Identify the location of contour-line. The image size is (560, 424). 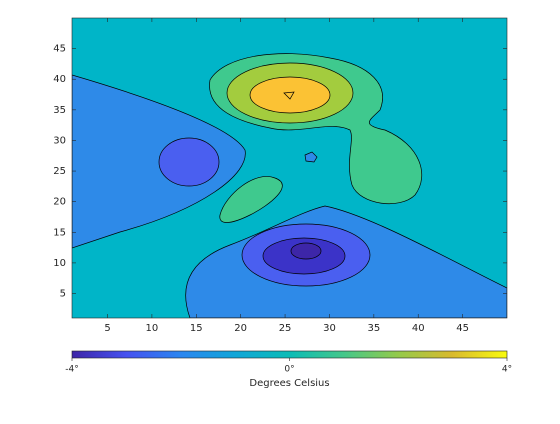
(289, 95).